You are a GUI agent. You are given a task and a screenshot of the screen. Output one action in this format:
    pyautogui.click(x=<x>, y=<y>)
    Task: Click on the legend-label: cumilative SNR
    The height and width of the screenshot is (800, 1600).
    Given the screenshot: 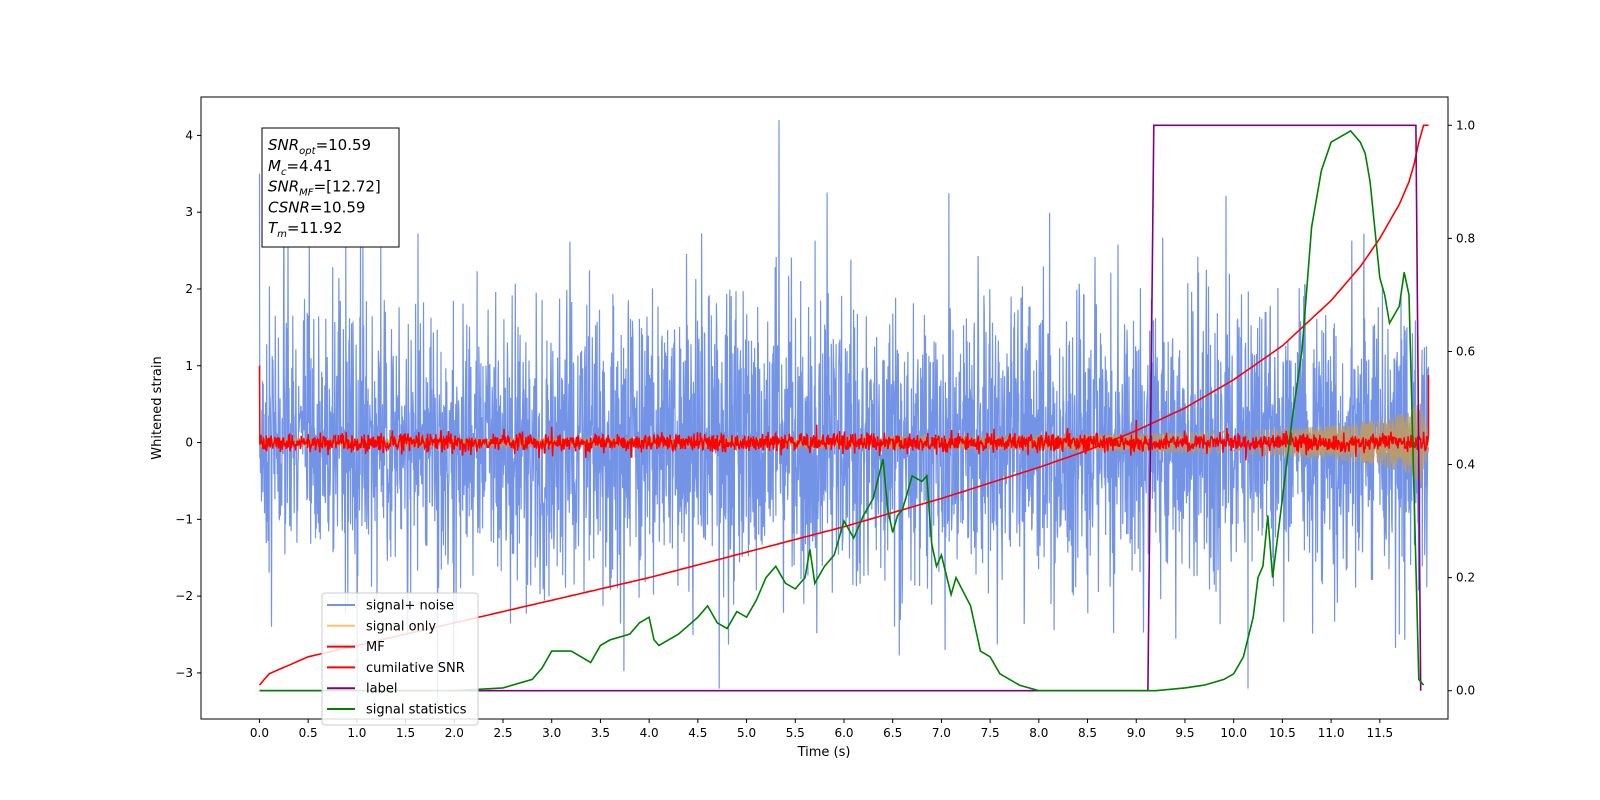 What is the action you would take?
    pyautogui.click(x=415, y=668)
    